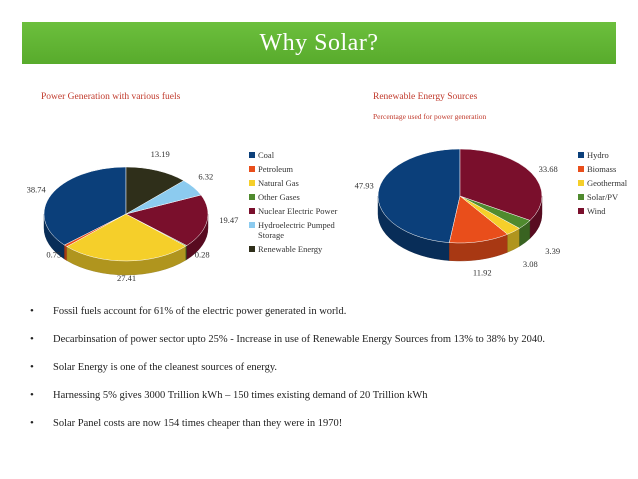 The image size is (638, 479). What do you see at coordinates (299, 155) in the screenshot?
I see `chart1-legend-item: Coal` at bounding box center [299, 155].